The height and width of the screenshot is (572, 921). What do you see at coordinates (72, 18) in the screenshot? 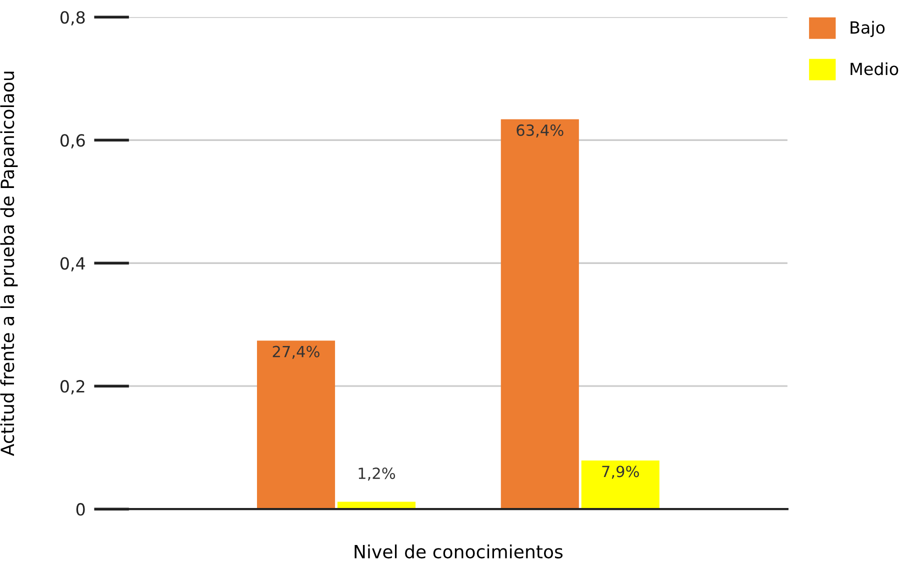
I see `y-tick-label: 0,8` at bounding box center [72, 18].